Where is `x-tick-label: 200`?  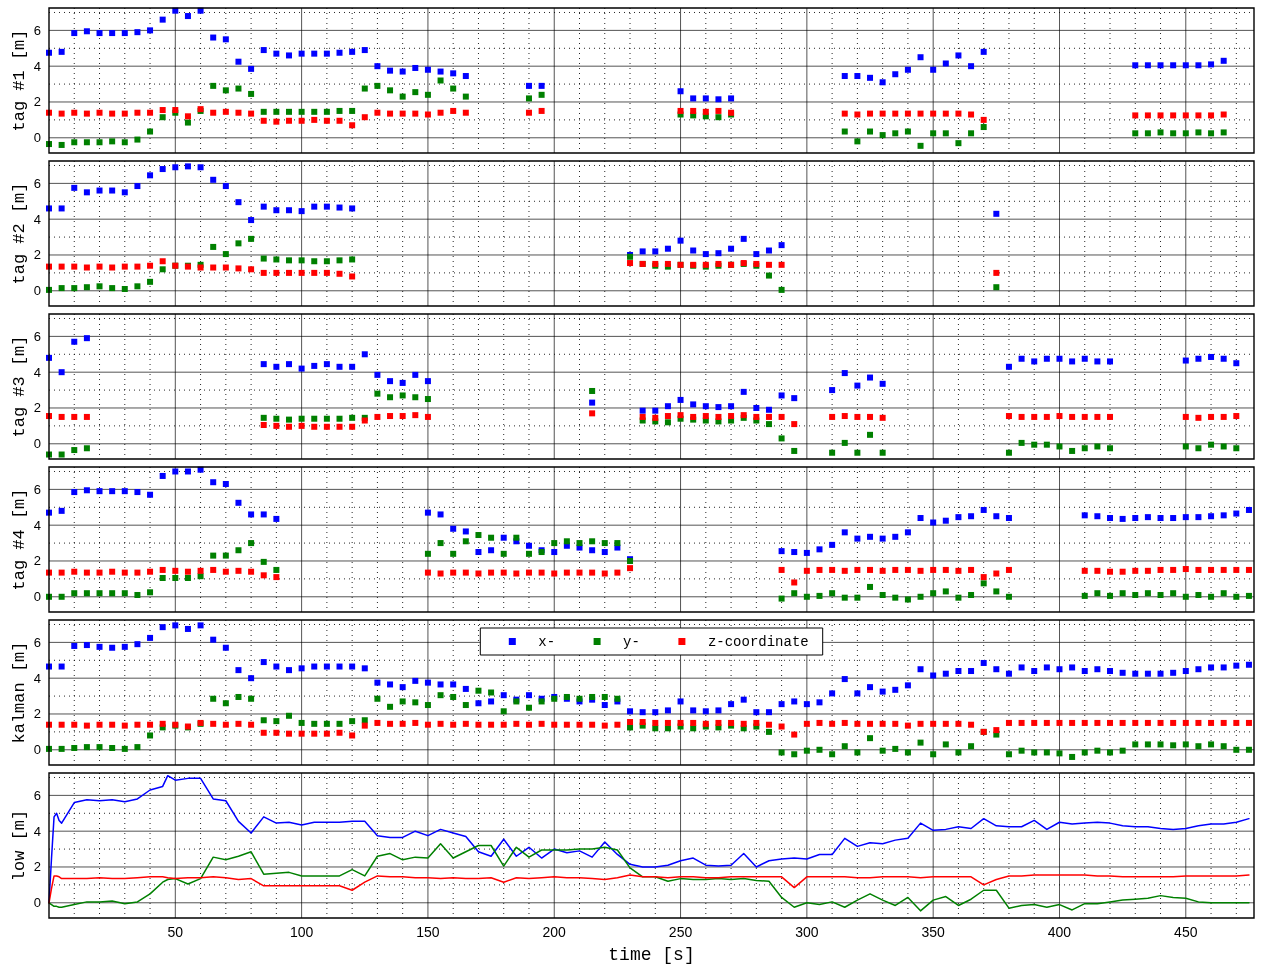
x-tick-label: 200 is located at coordinates (554, 932).